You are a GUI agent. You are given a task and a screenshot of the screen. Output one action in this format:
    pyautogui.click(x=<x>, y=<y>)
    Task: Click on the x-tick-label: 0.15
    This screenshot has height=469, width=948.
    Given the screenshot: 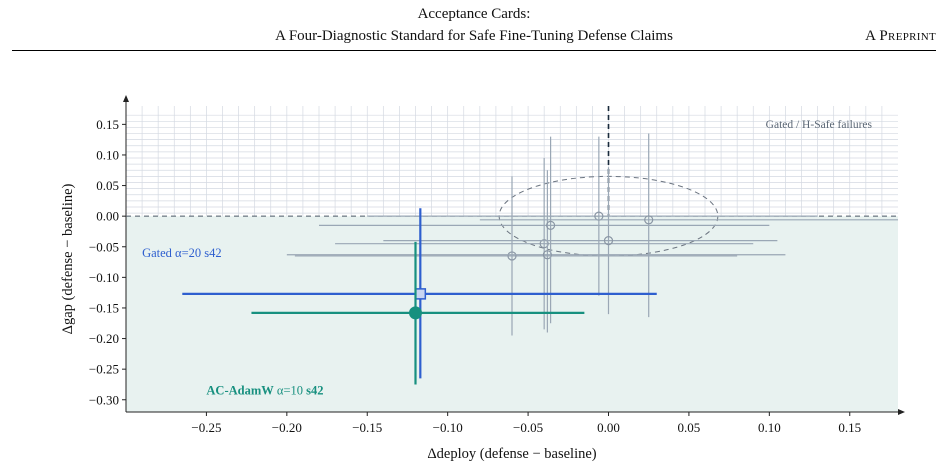 What is the action you would take?
    pyautogui.click(x=849, y=427)
    